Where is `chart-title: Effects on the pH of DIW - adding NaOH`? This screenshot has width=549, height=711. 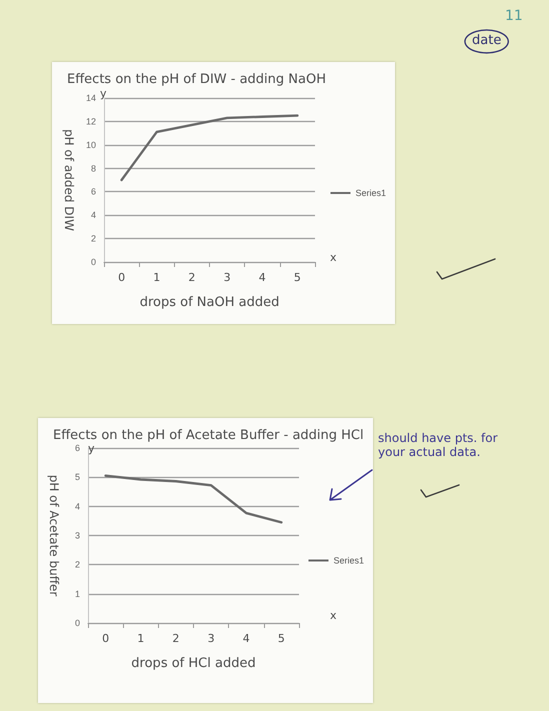
chart-title: Effects on the pH of DIW - adding NaOH is located at coordinates (196, 79).